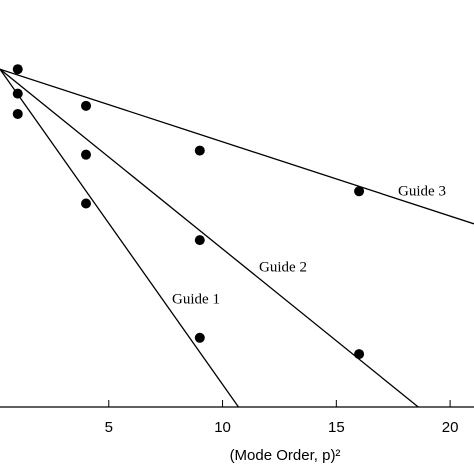 The image size is (474, 474). What do you see at coordinates (336, 427) in the screenshot?
I see `x-tick-label: 15` at bounding box center [336, 427].